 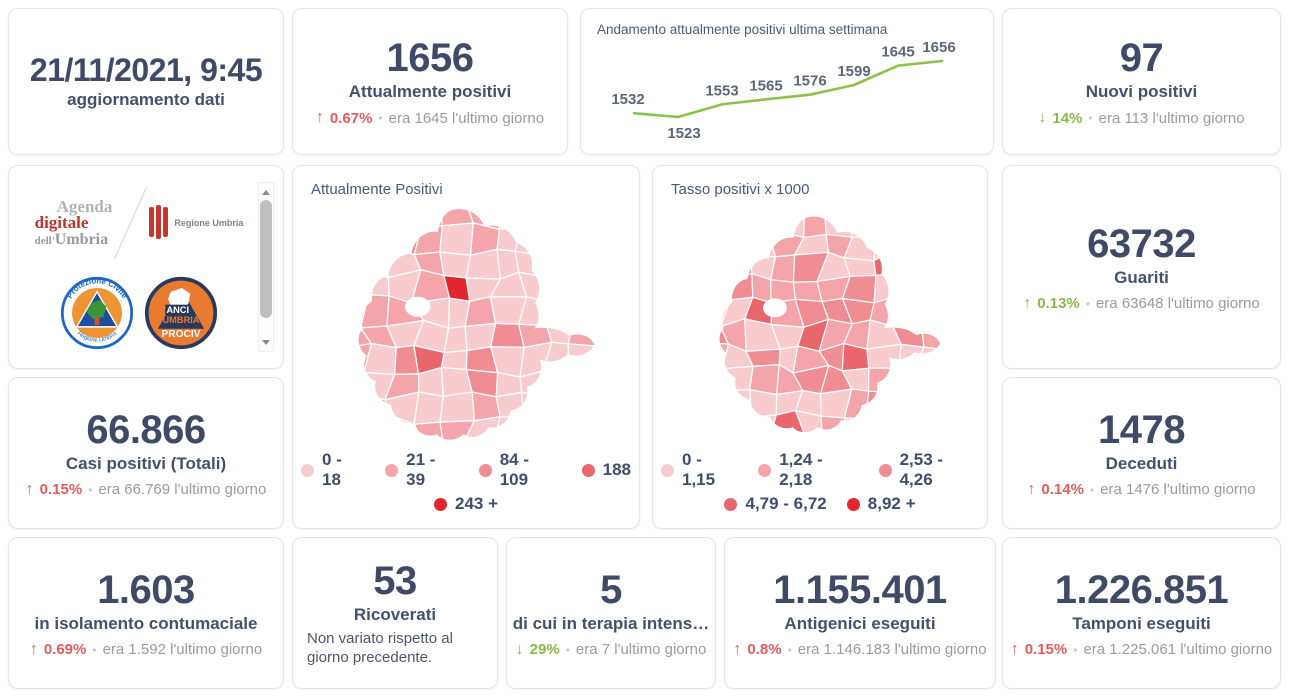 I want to click on legend-item: 0 - 18, so click(x=333, y=470).